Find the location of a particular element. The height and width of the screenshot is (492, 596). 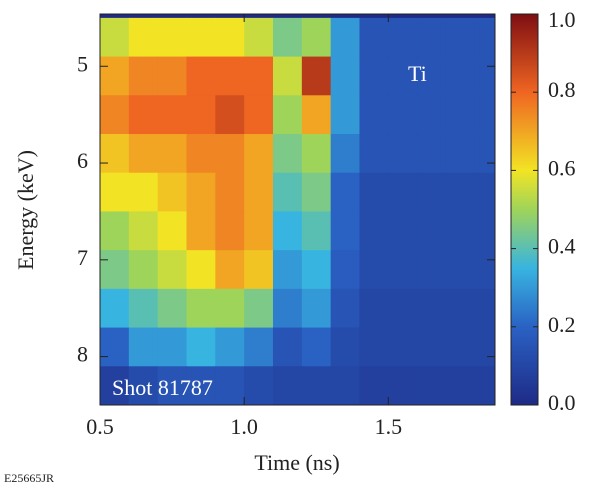

colorbar-tick-label: 0.4 is located at coordinates (562, 246).